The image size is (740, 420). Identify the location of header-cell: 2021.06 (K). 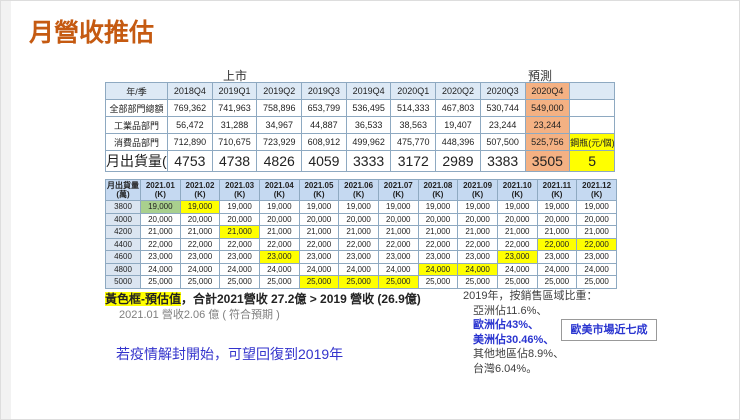
(358, 190).